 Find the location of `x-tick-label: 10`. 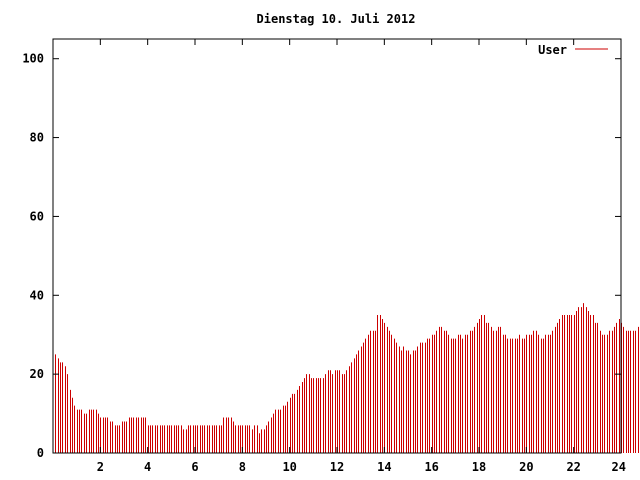

x-tick-label: 10 is located at coordinates (289, 467).